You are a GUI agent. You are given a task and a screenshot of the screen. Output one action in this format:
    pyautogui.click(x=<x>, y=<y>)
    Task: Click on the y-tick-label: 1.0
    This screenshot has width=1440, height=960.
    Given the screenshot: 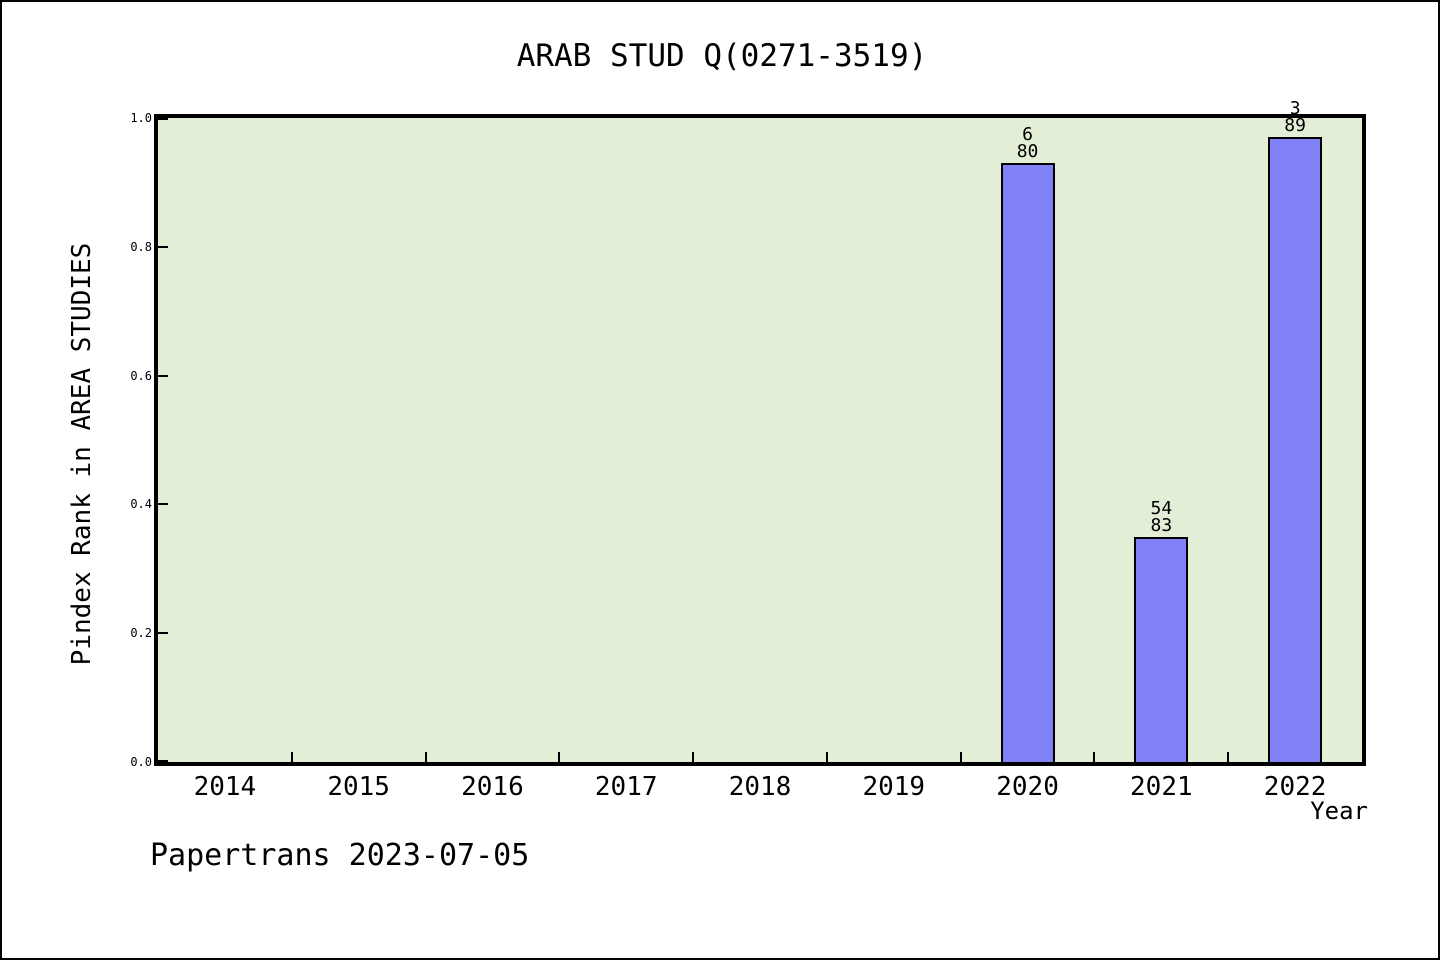 What is the action you would take?
    pyautogui.click(x=141, y=118)
    